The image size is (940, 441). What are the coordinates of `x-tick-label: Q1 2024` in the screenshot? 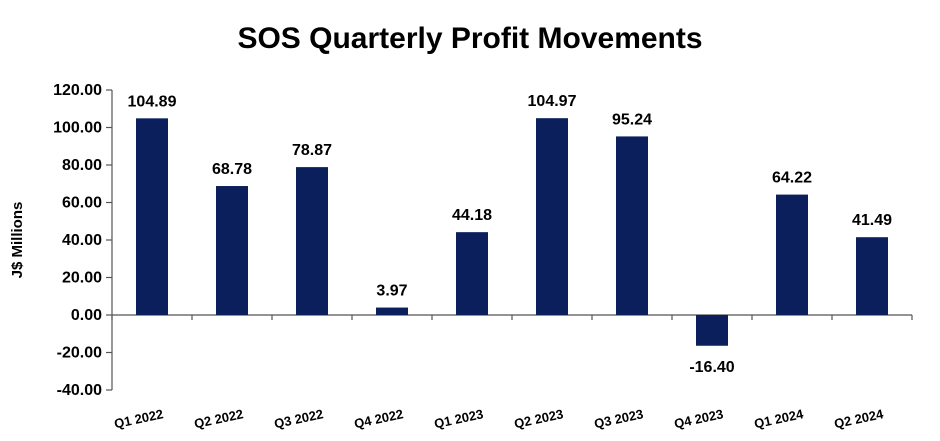 It's located at (779, 418).